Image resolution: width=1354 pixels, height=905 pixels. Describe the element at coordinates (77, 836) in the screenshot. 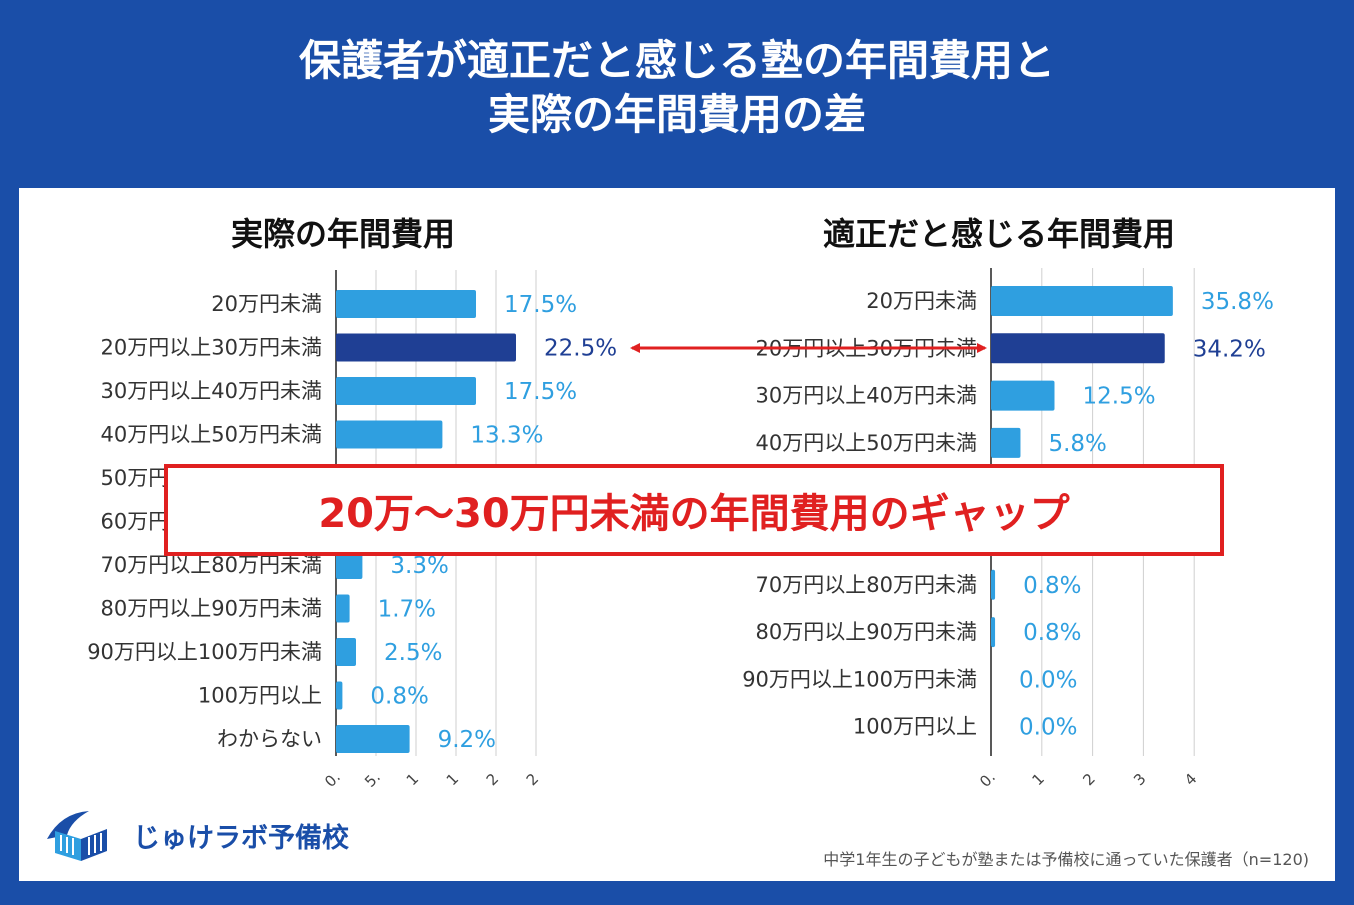

I see `book-icon` at that location.